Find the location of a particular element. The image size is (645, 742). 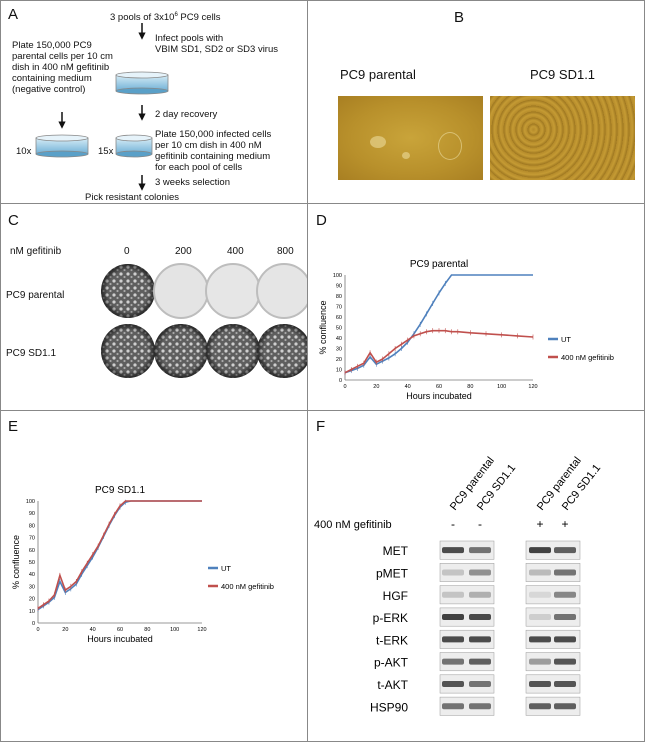

chart-title: PC9 SD1.1 is located at coordinates (120, 490).